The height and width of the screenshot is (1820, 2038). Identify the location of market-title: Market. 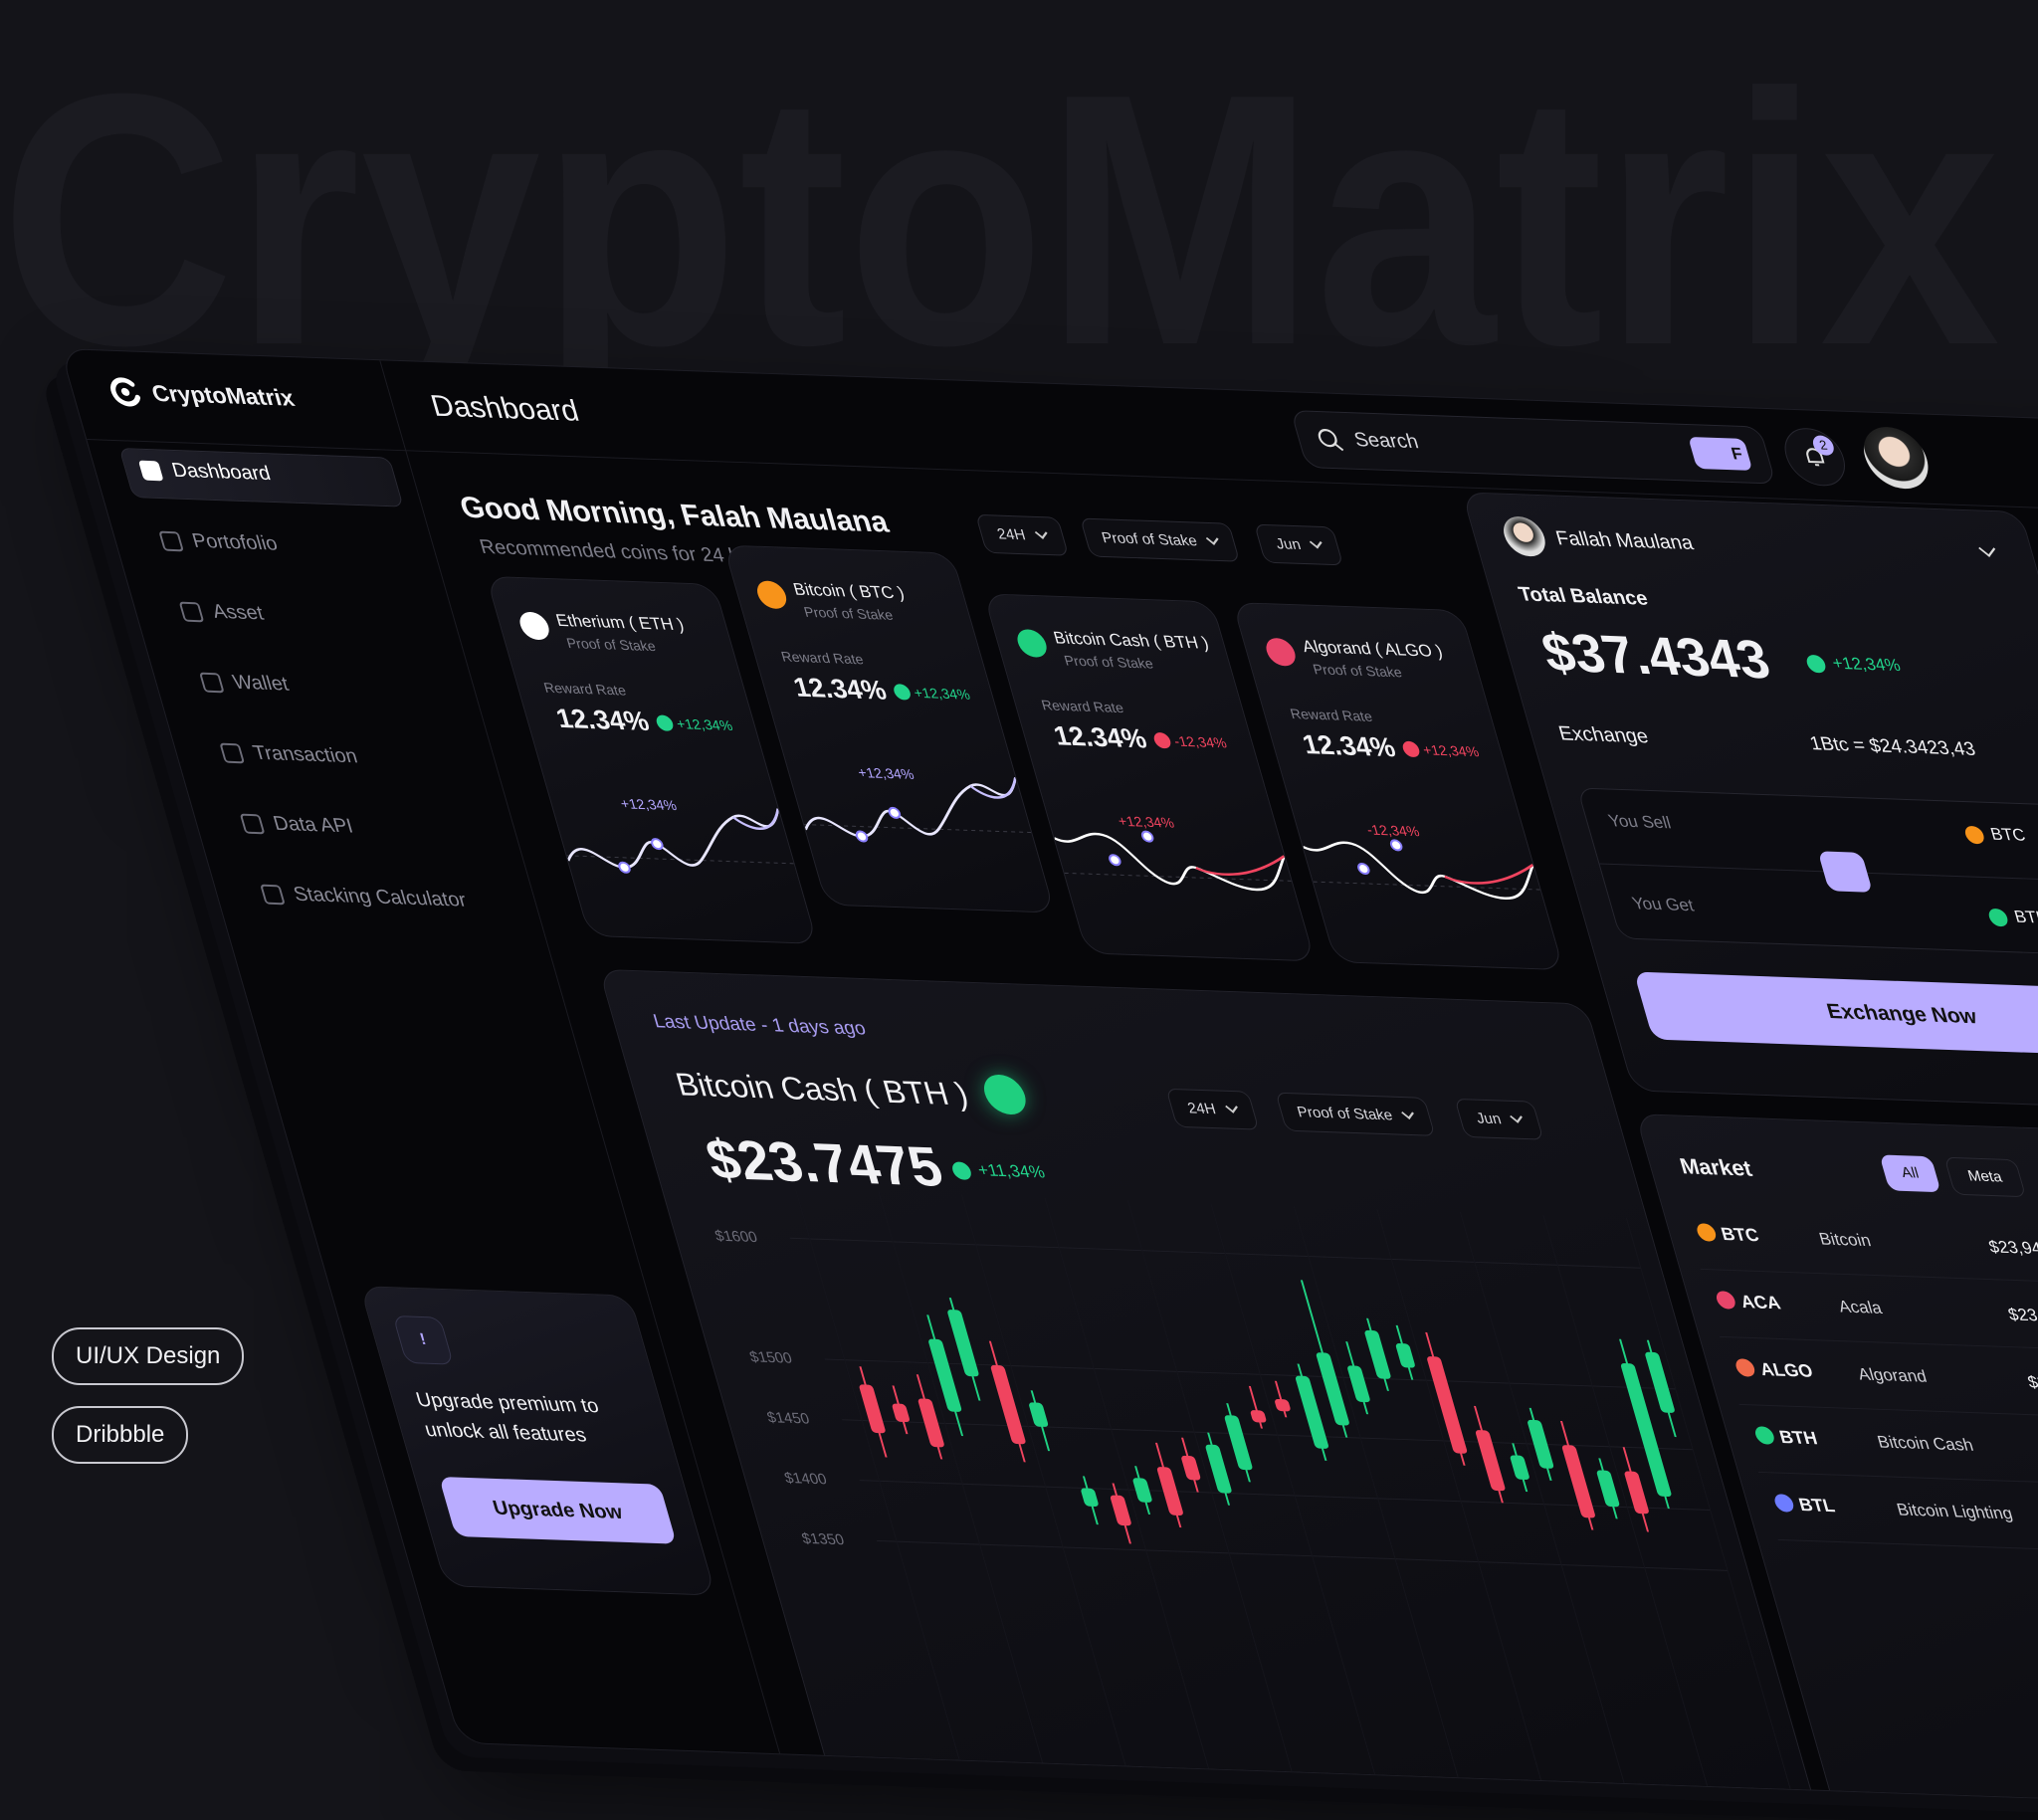
(1716, 1167).